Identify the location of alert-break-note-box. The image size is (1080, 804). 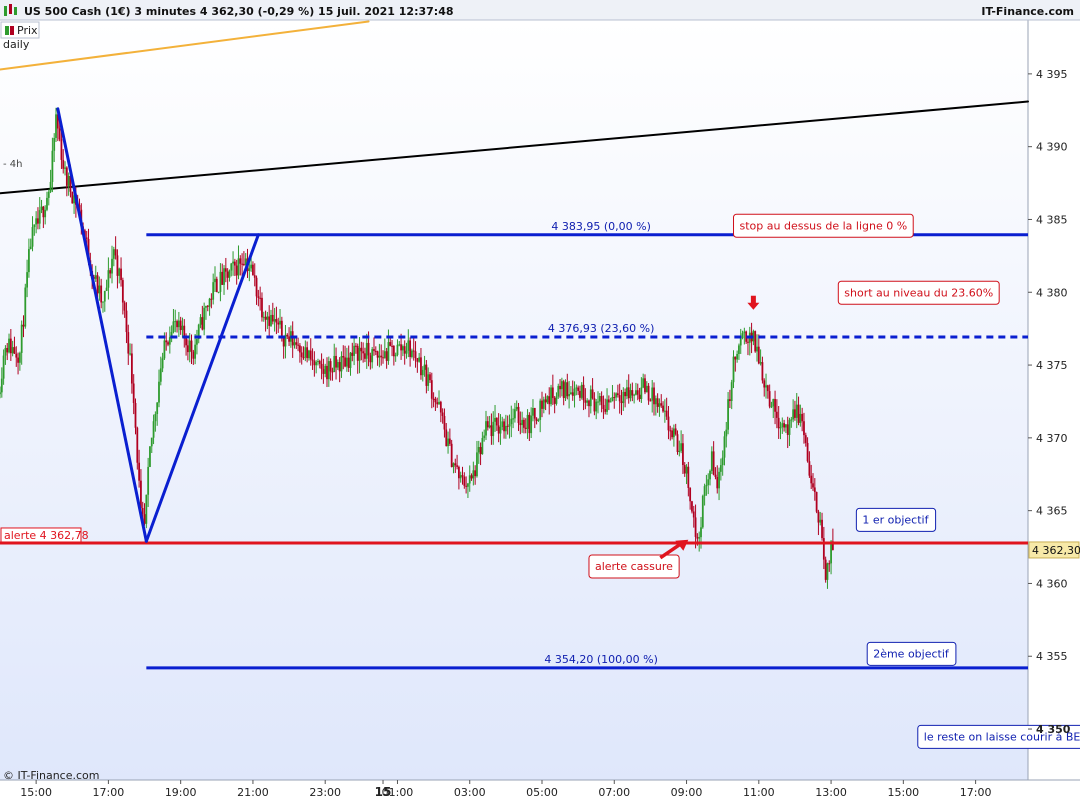
(634, 566).